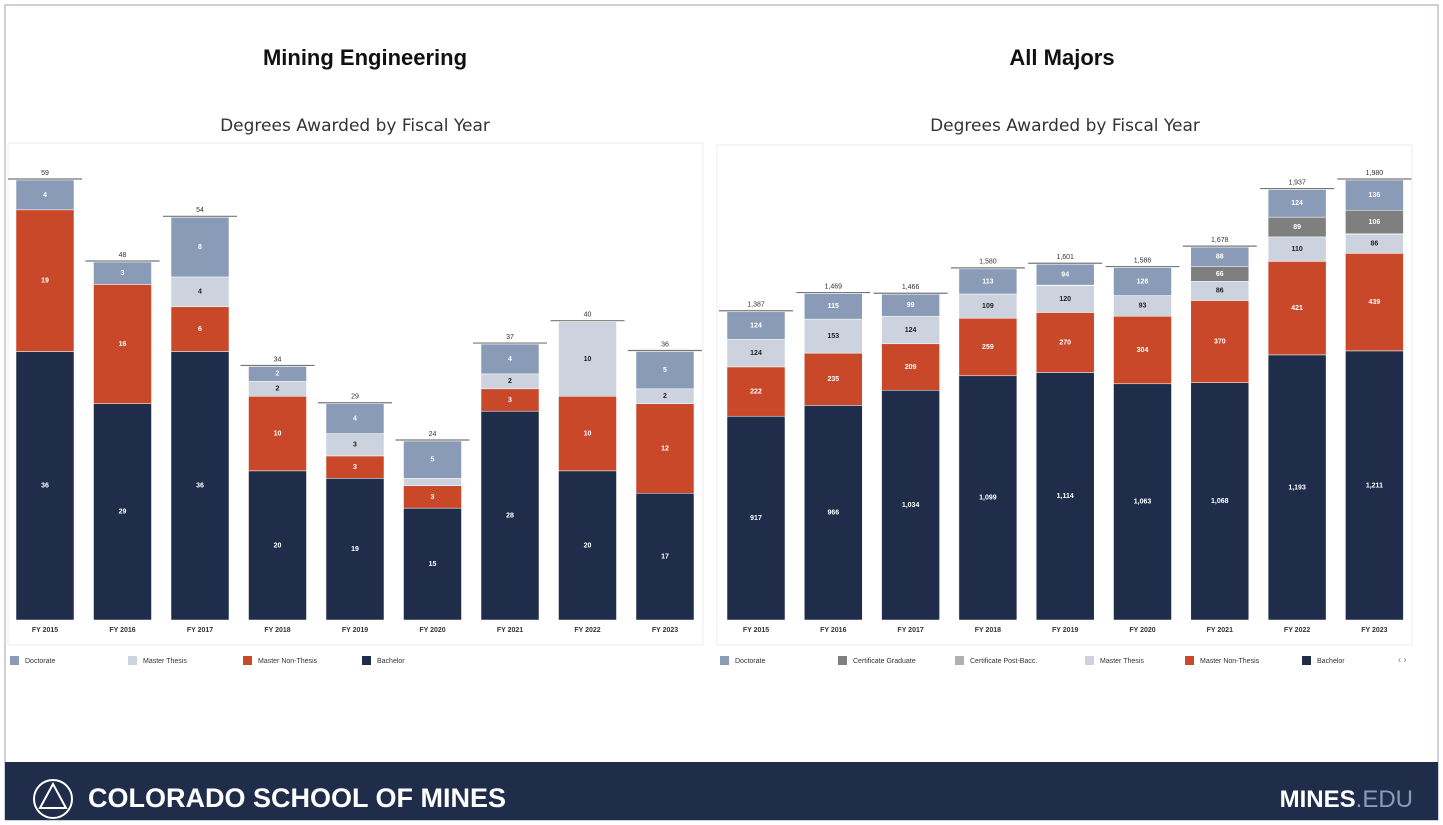  What do you see at coordinates (1375, 173) in the screenshot?
I see `total-label: 1,980` at bounding box center [1375, 173].